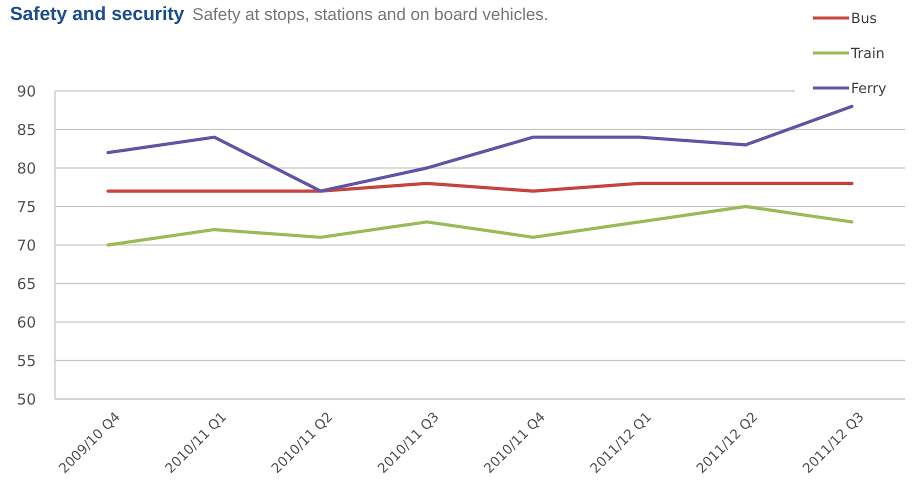  Describe the element at coordinates (868, 88) in the screenshot. I see `legend-label: Ferry` at that location.